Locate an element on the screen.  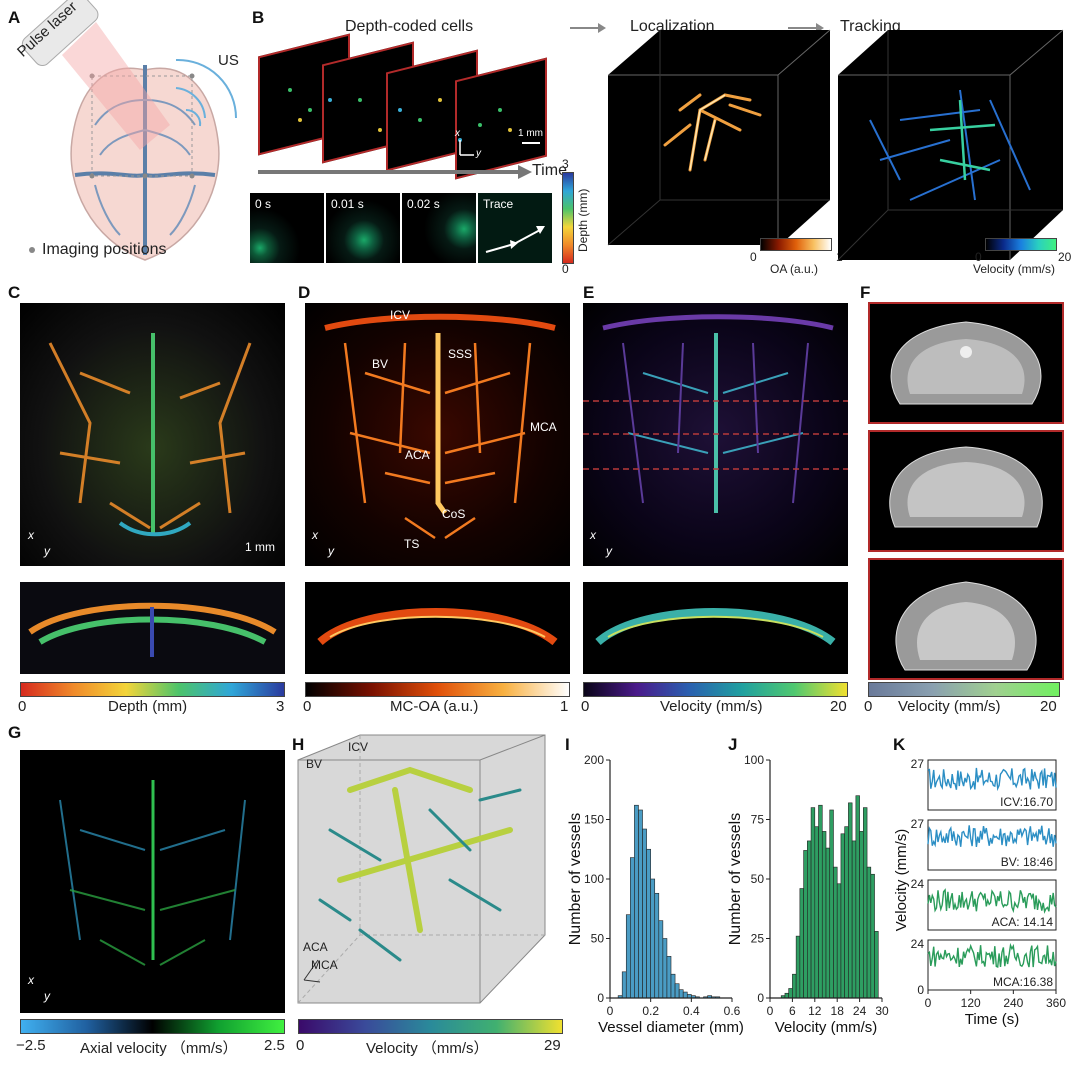
oa-colorbar is located at coordinates (796, 244).